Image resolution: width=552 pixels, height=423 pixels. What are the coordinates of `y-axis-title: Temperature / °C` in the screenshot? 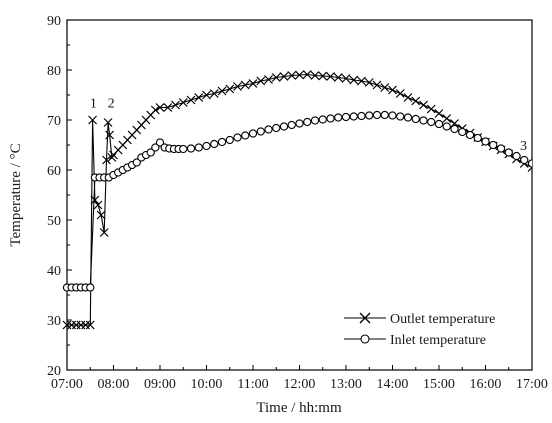 It's located at (16, 194).